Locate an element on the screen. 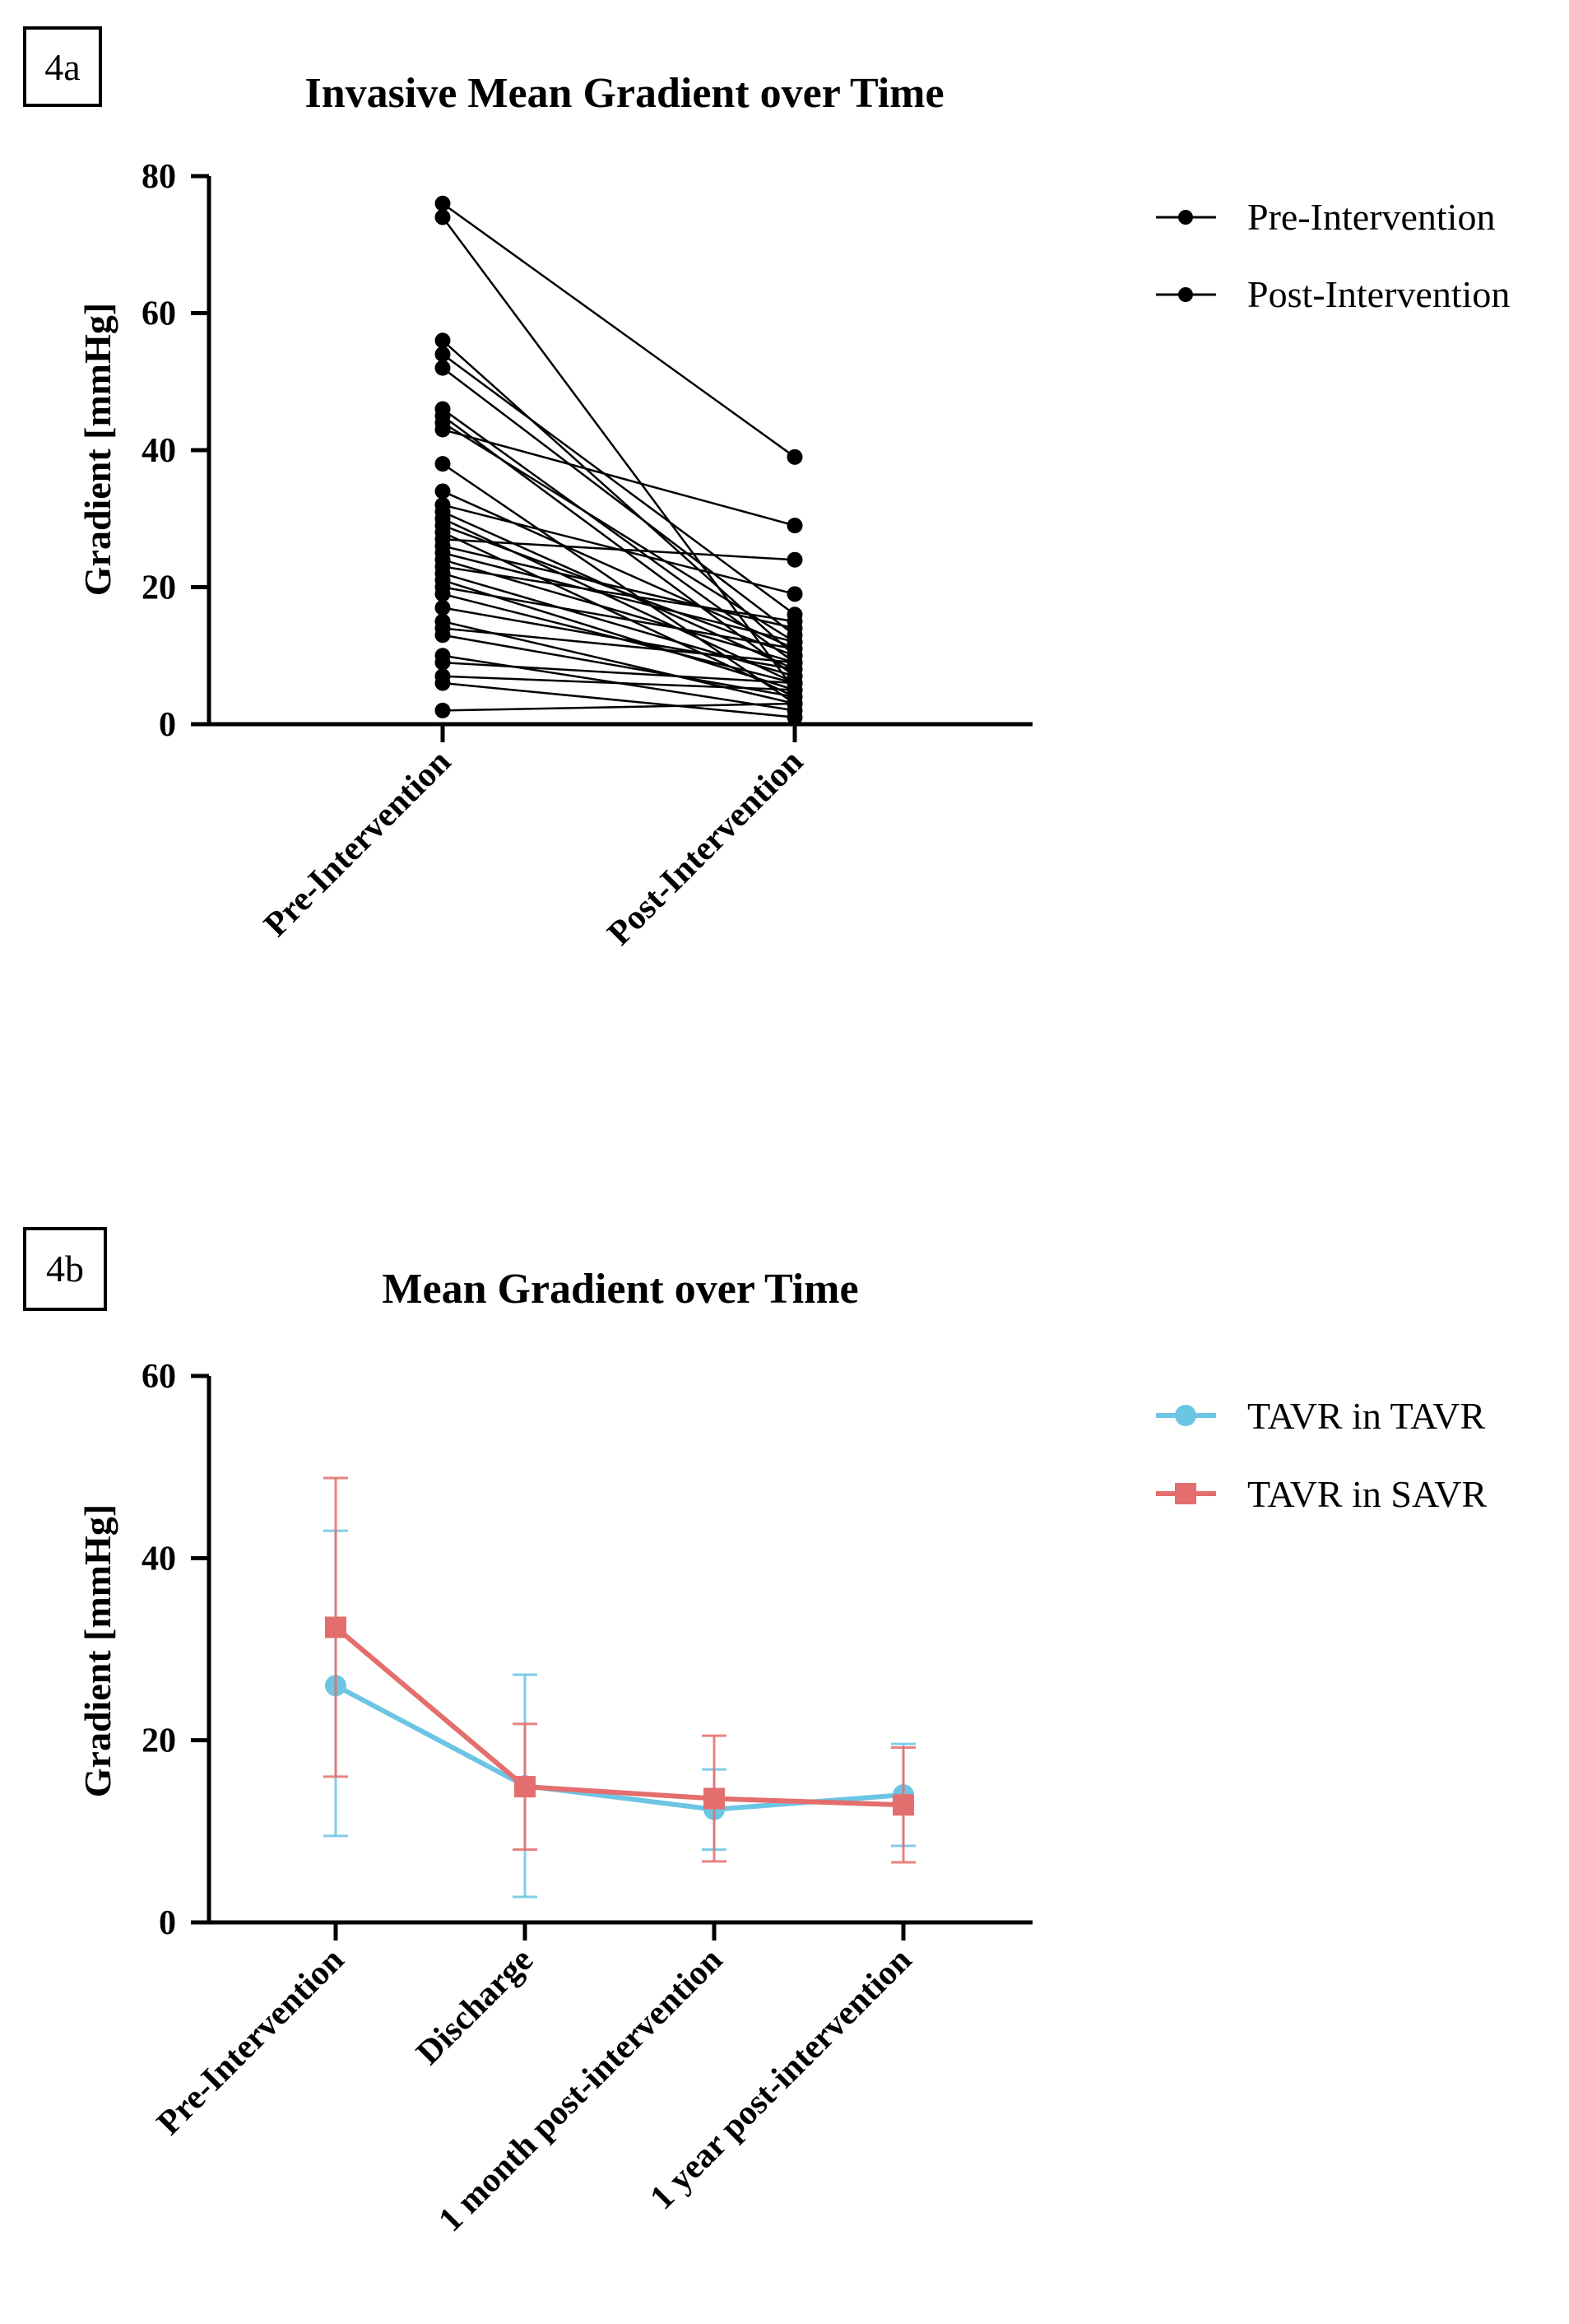 This screenshot has height=2324, width=1569. panel-label-4a: 4a is located at coordinates (62, 67).